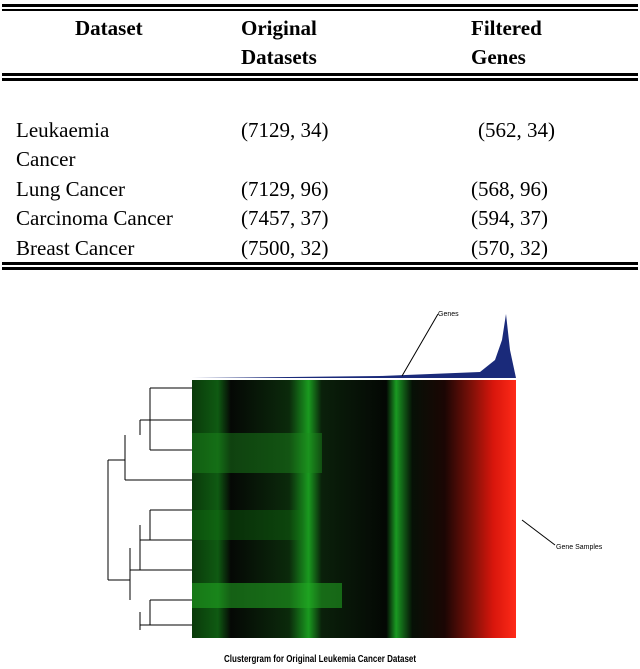 The height and width of the screenshot is (669, 640). Describe the element at coordinates (506, 42) in the screenshot. I see `header-cell: Filtered Genes` at that location.